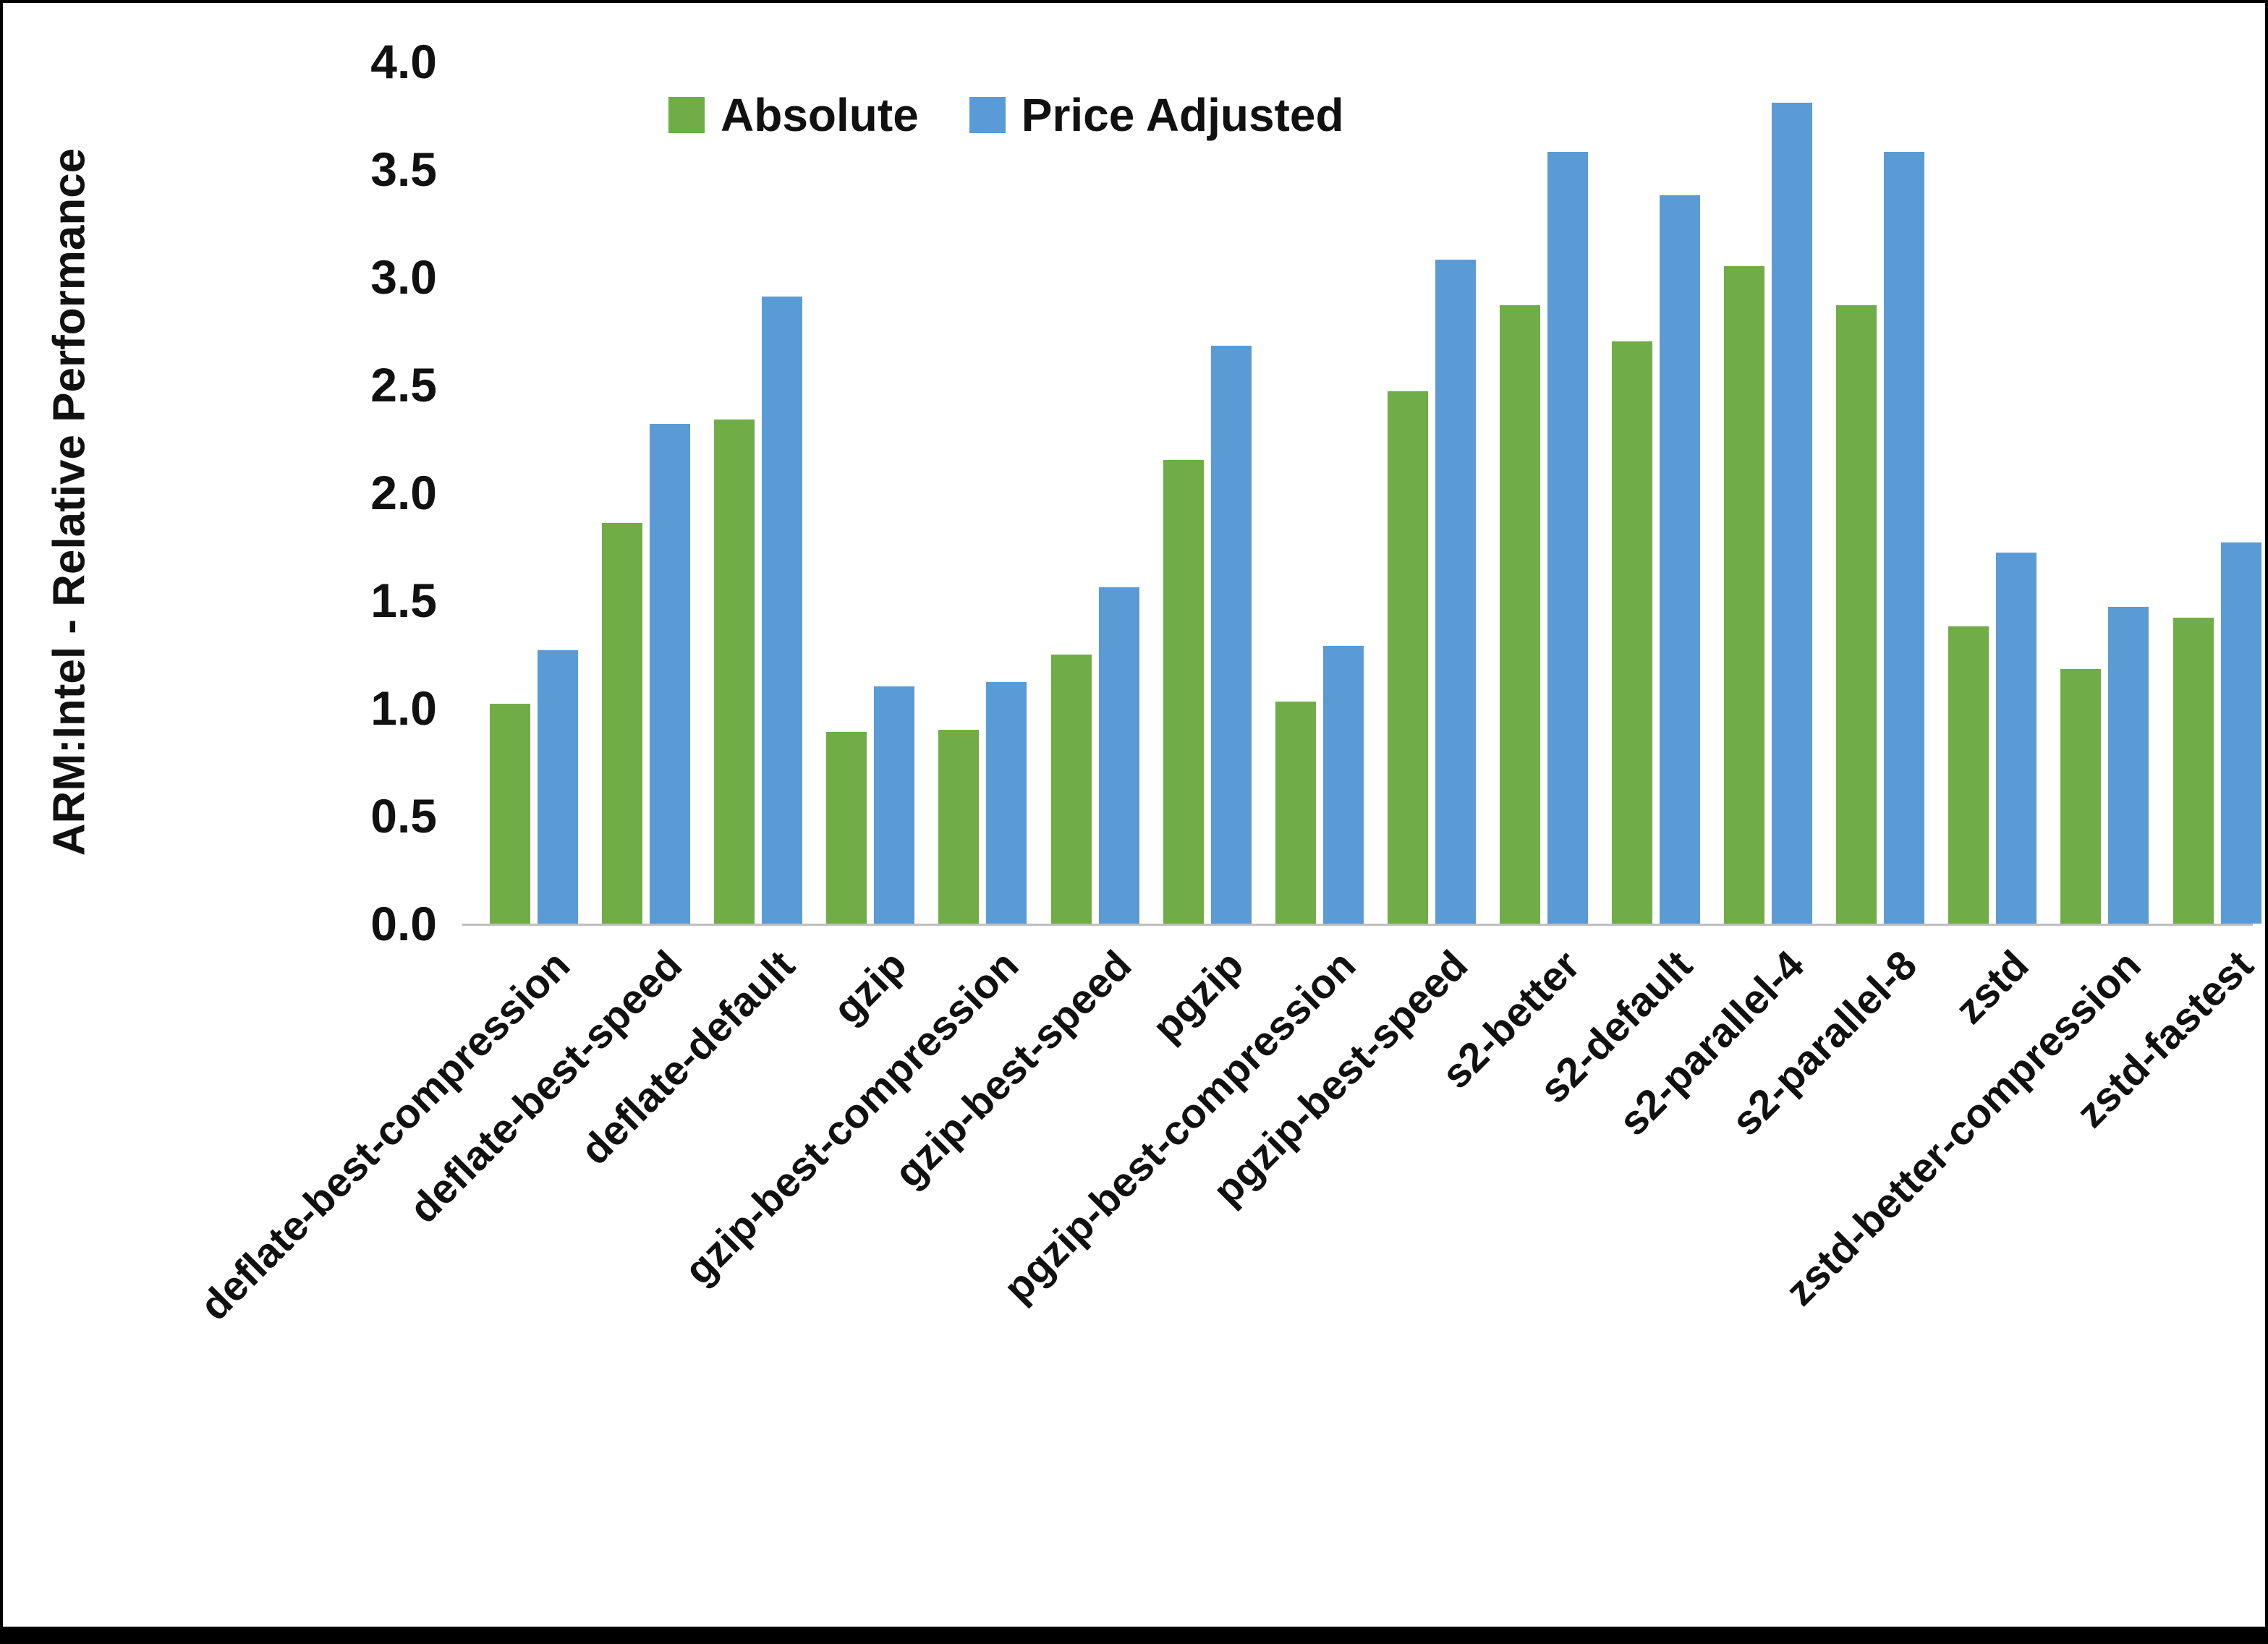  What do you see at coordinates (734, 671) in the screenshot?
I see `bar-absolute-deflate-default` at bounding box center [734, 671].